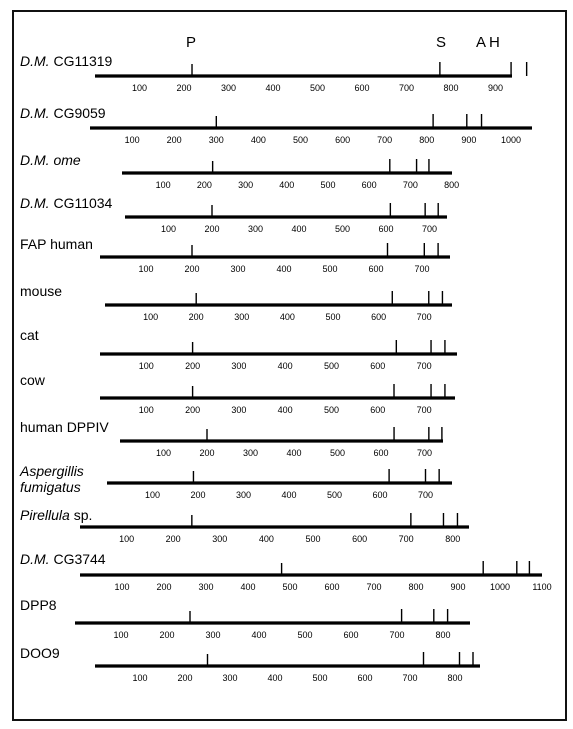  I want to click on row-label: cow, so click(33, 380).